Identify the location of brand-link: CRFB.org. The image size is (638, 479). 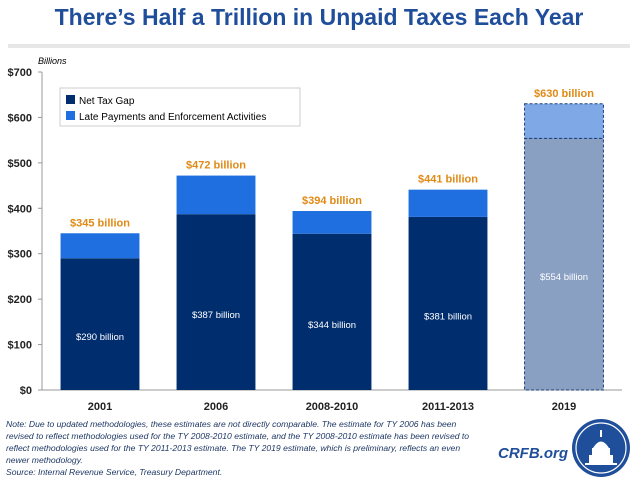
(533, 453).